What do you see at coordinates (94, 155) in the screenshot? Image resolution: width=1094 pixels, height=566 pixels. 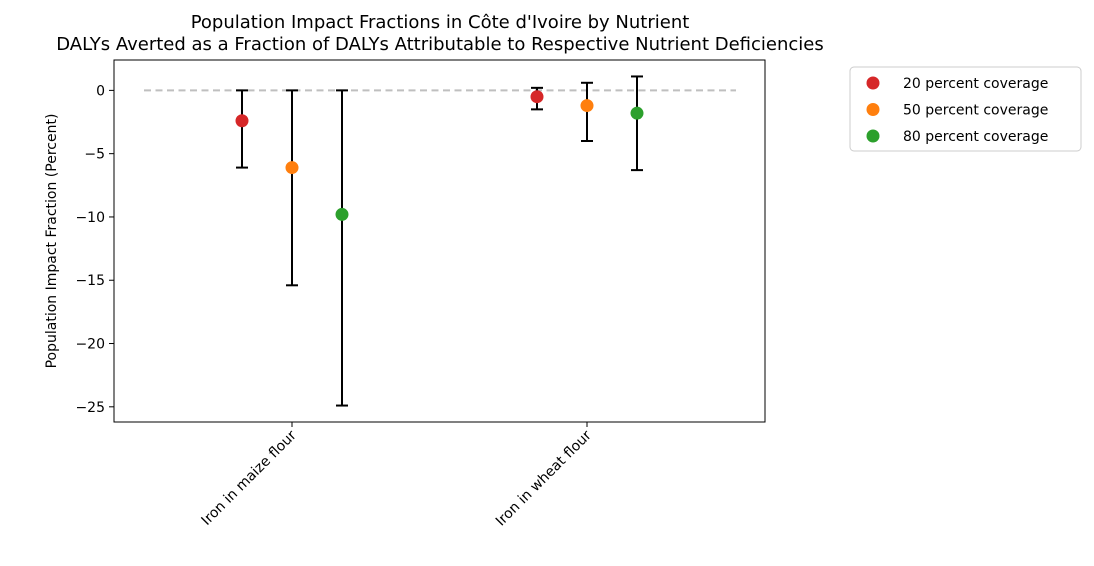 I see `y-tick-label: −5` at bounding box center [94, 155].